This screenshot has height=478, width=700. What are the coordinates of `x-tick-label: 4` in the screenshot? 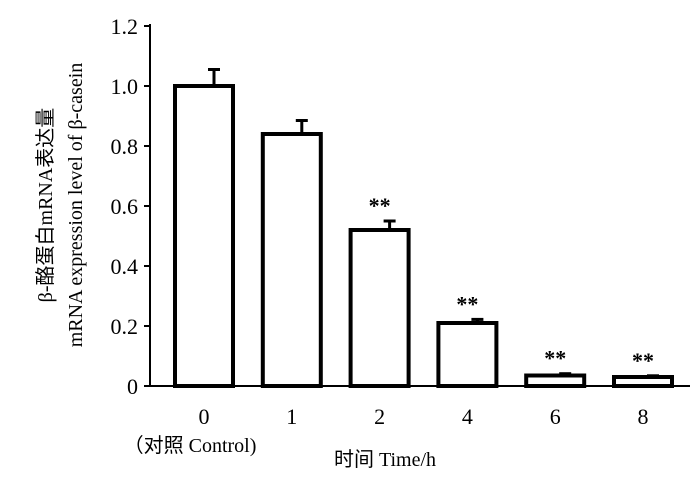 It's located at (467, 416).